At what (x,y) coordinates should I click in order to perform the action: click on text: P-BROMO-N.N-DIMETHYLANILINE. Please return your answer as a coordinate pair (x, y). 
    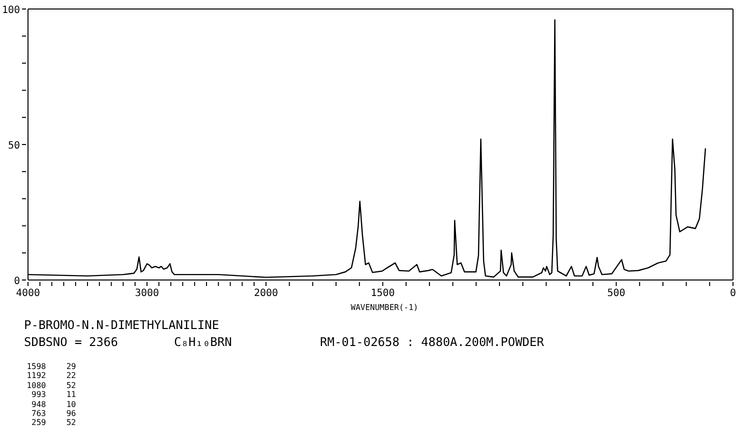
    Looking at the image, I should click on (122, 325).